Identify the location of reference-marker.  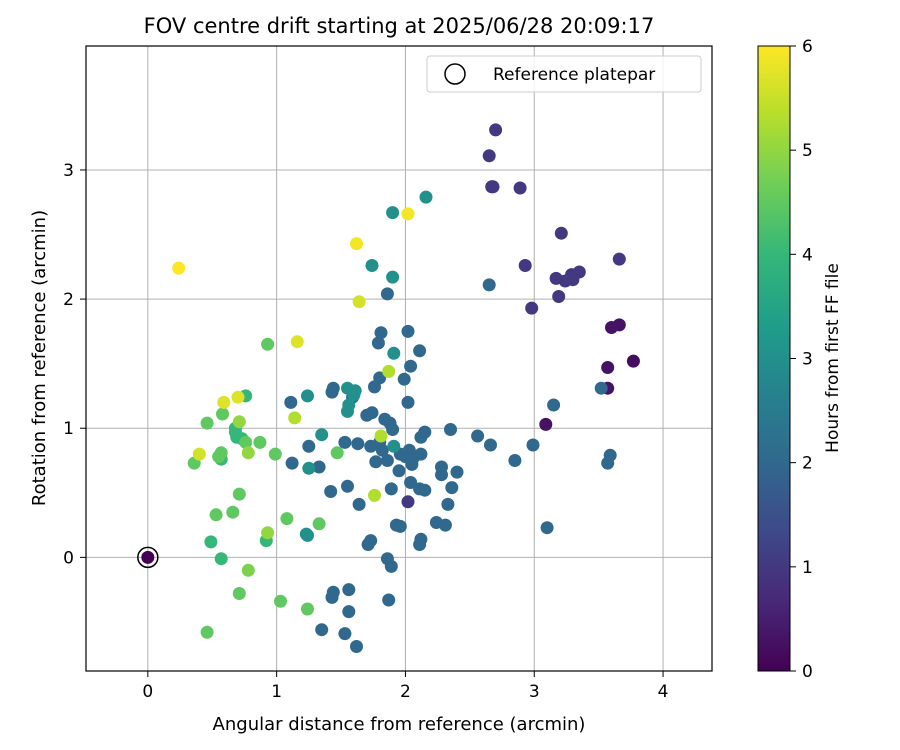
(148, 557).